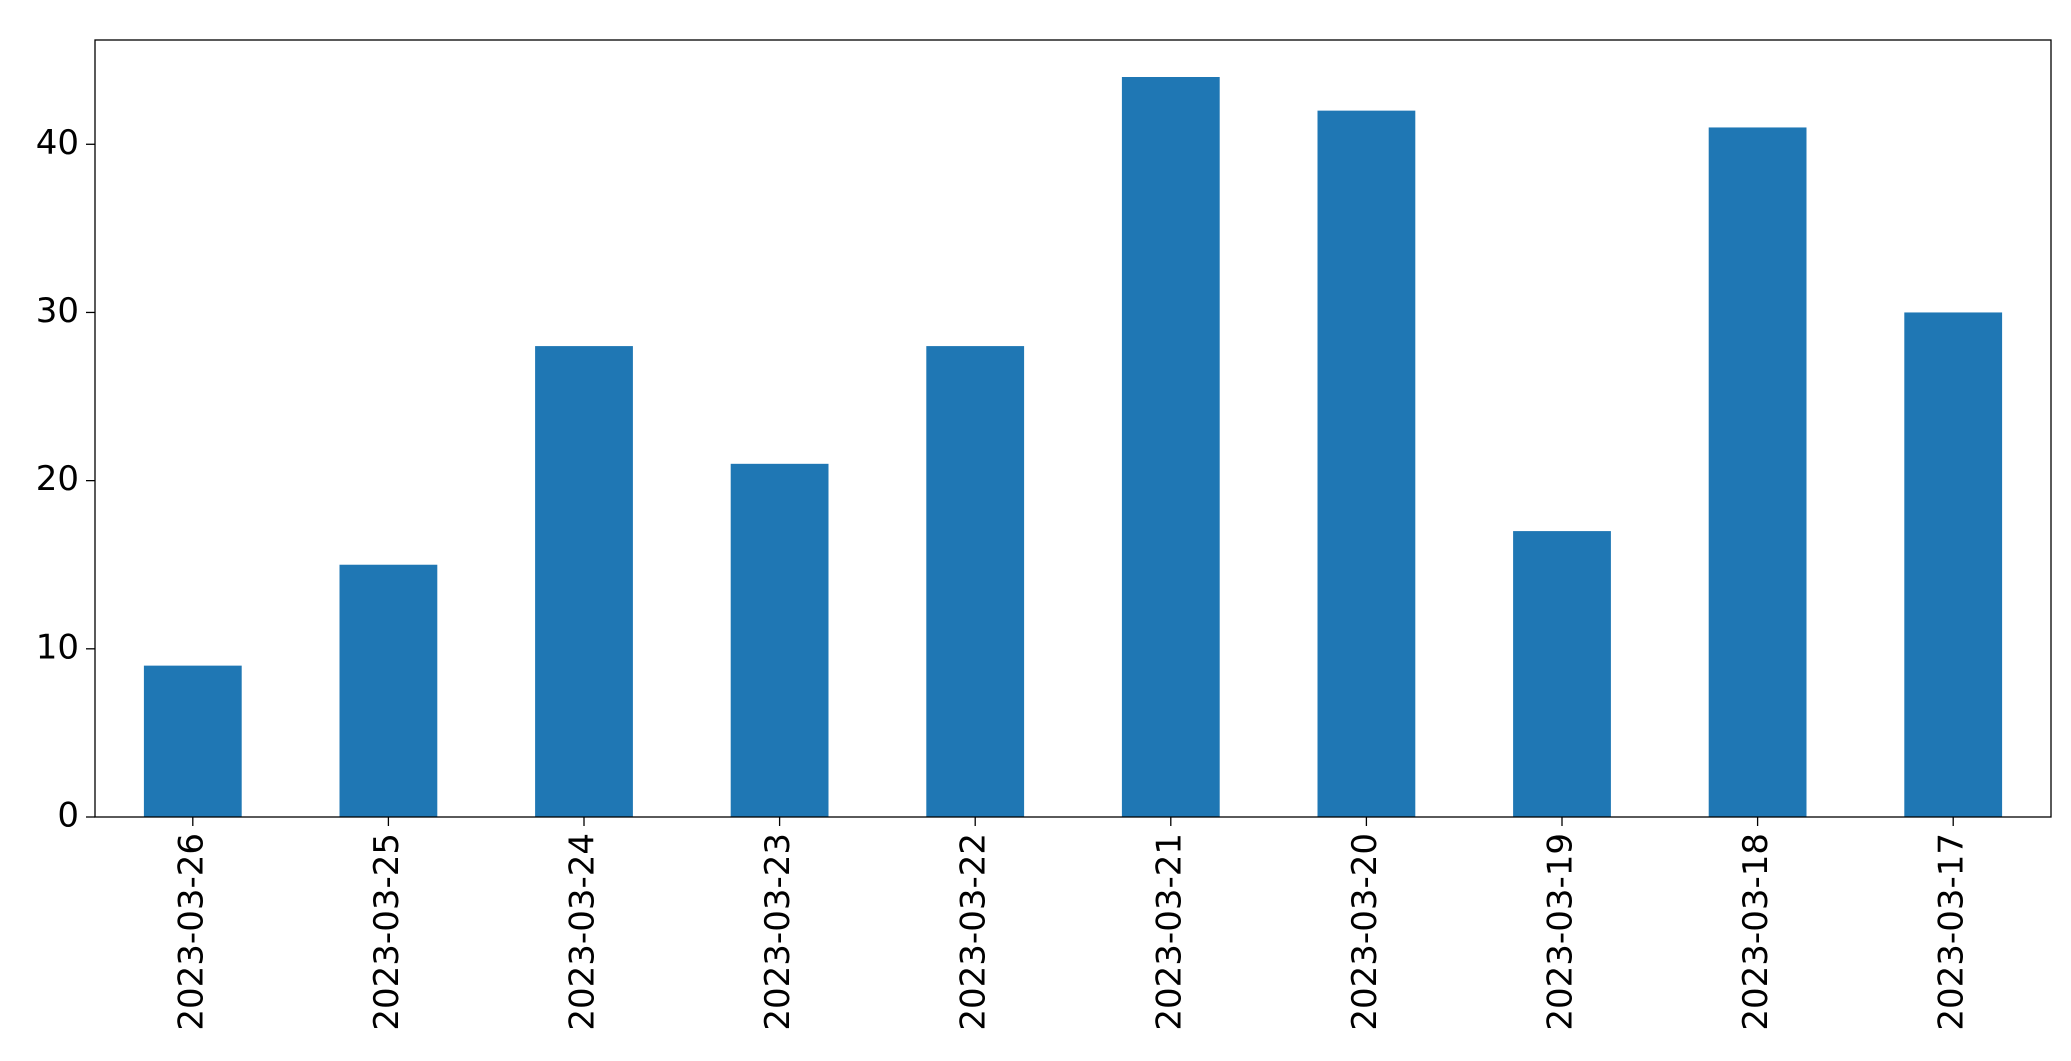 The image size is (2071, 1061). I want to click on x-tick-label: 2023-03-26, so click(191, 932).